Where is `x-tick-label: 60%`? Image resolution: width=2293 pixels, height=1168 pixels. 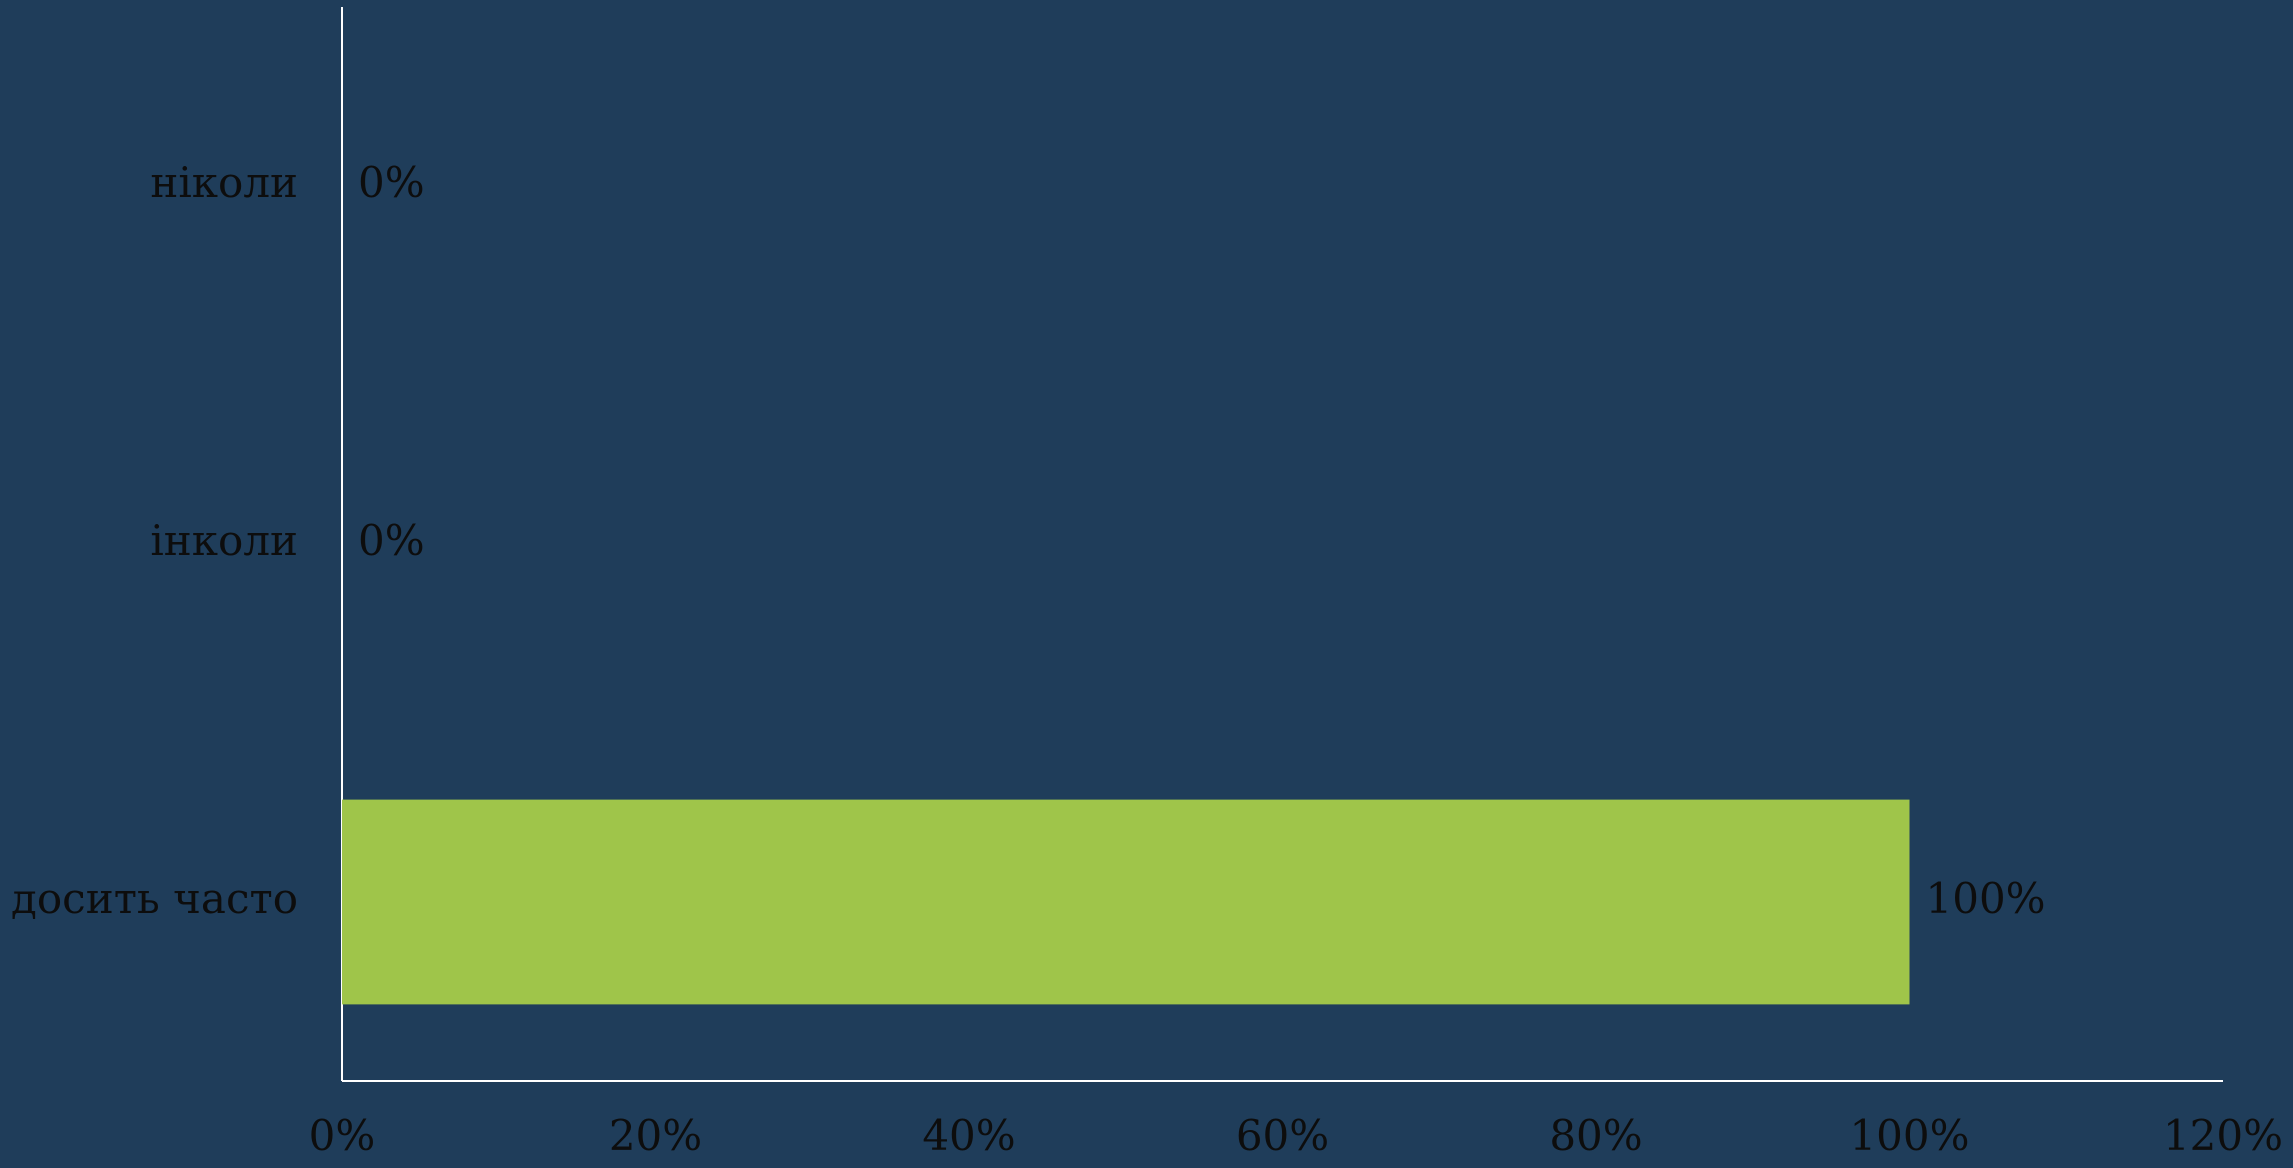 x-tick-label: 60% is located at coordinates (1282, 1135).